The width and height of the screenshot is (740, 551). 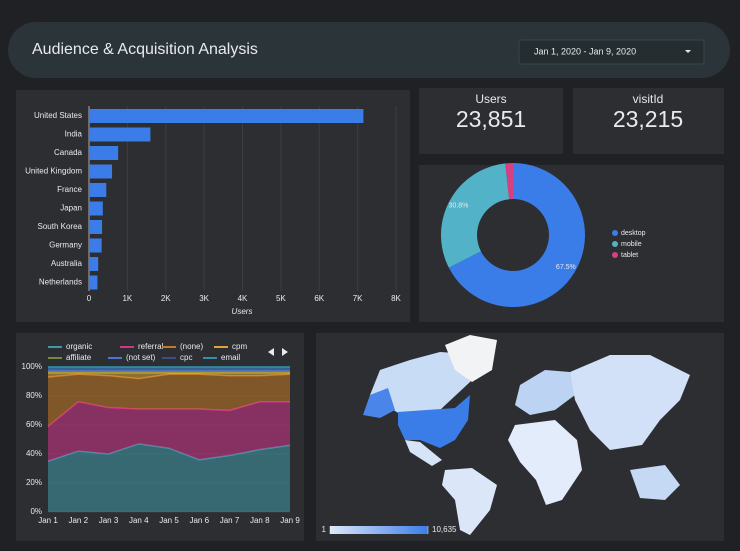 What do you see at coordinates (490, 99) in the screenshot?
I see `scorecard-label: Users` at bounding box center [490, 99].